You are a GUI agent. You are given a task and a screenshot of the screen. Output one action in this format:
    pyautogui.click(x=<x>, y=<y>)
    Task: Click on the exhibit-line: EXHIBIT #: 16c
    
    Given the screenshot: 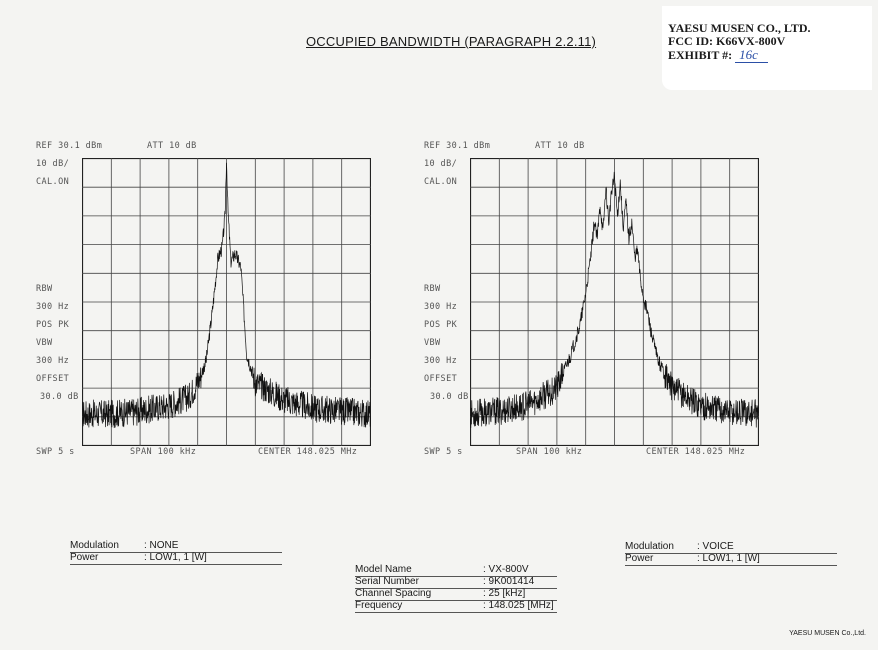 What is the action you would take?
    pyautogui.click(x=718, y=55)
    